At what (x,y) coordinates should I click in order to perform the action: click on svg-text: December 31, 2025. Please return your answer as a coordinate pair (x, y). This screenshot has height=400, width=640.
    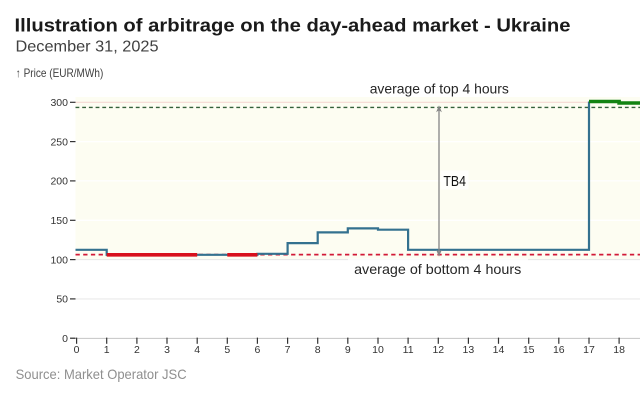
    Looking at the image, I should click on (87, 47).